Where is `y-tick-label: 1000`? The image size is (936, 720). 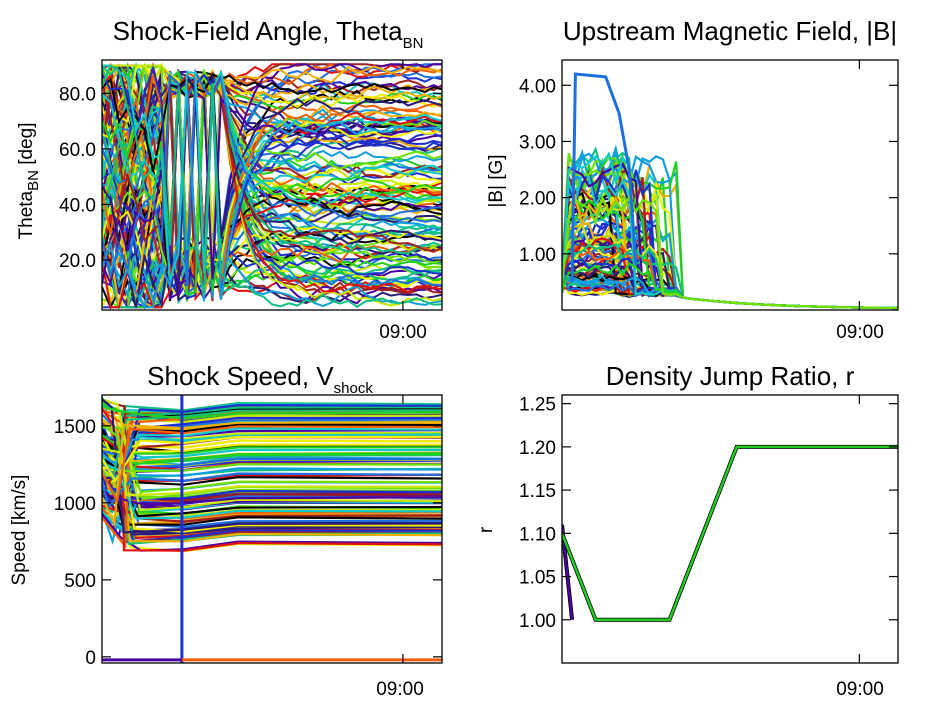
y-tick-label: 1000 is located at coordinates (75, 504).